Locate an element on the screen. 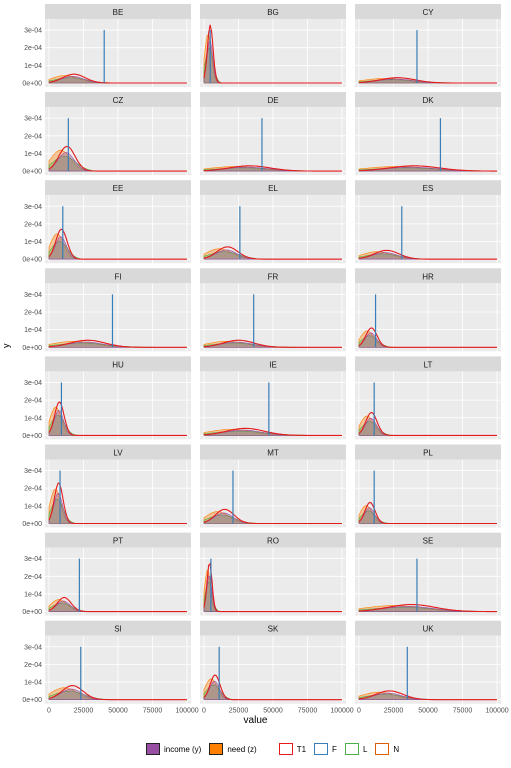 The image size is (511, 768). facet-strip-pl is located at coordinates (428, 452).